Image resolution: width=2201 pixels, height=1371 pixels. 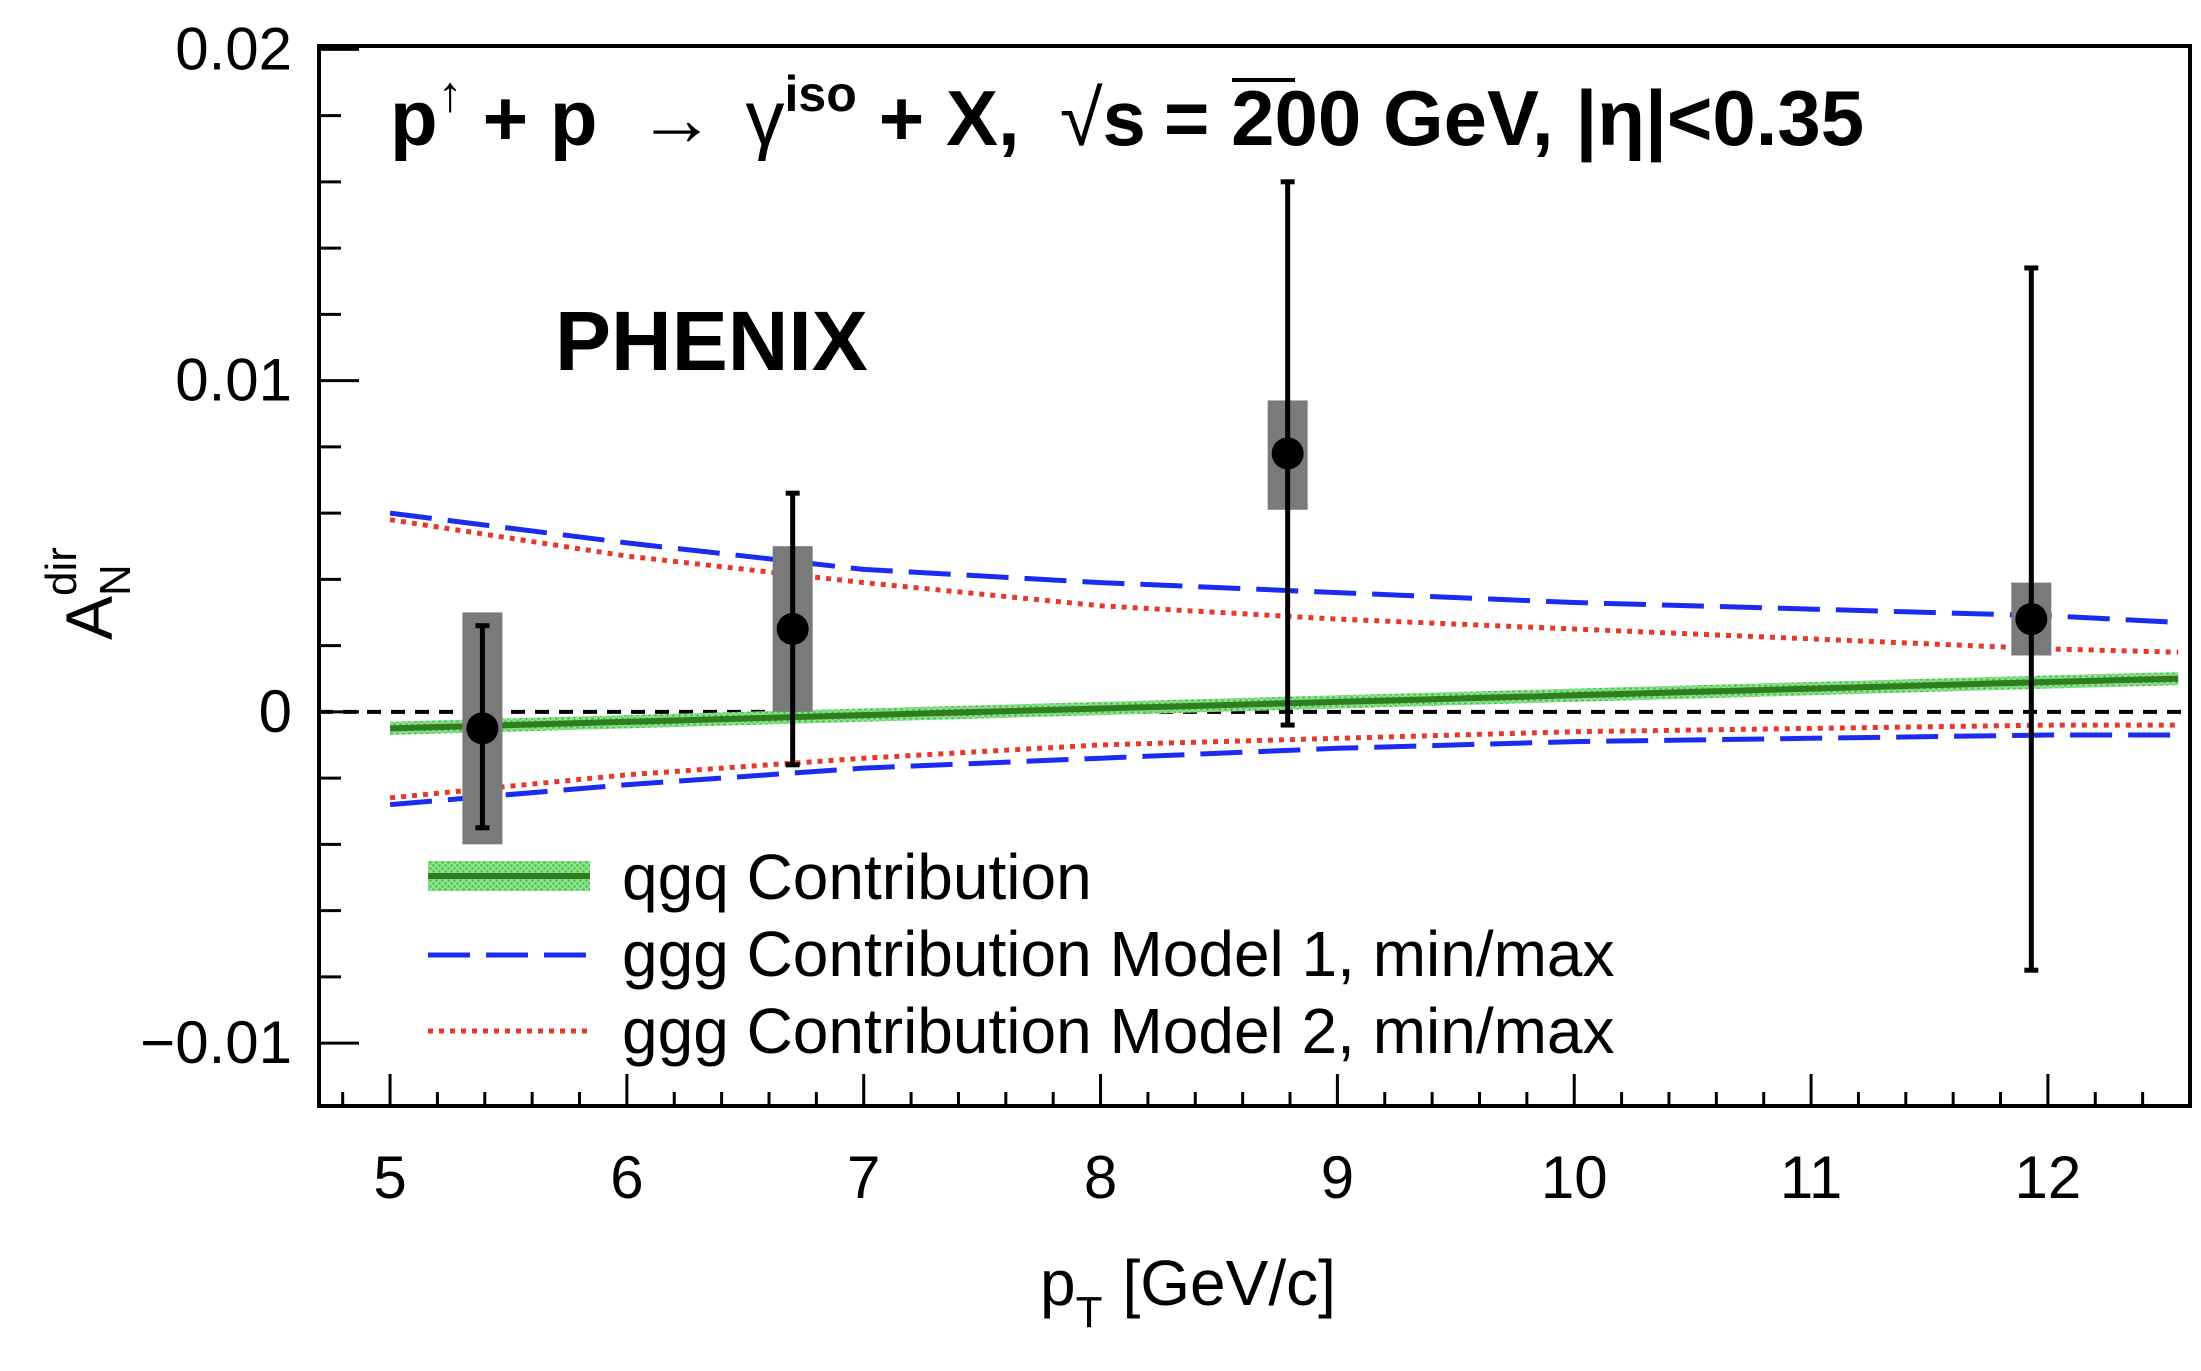 What do you see at coordinates (233, 380) in the screenshot?
I see `y-tick-label: 0.01` at bounding box center [233, 380].